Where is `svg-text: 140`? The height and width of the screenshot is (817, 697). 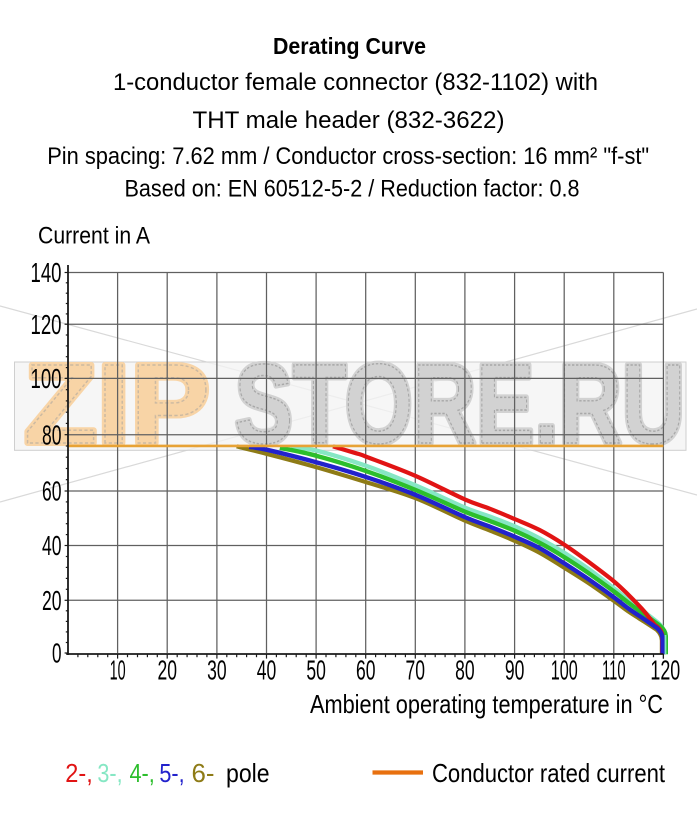 svg-text: 140 is located at coordinates (46, 272).